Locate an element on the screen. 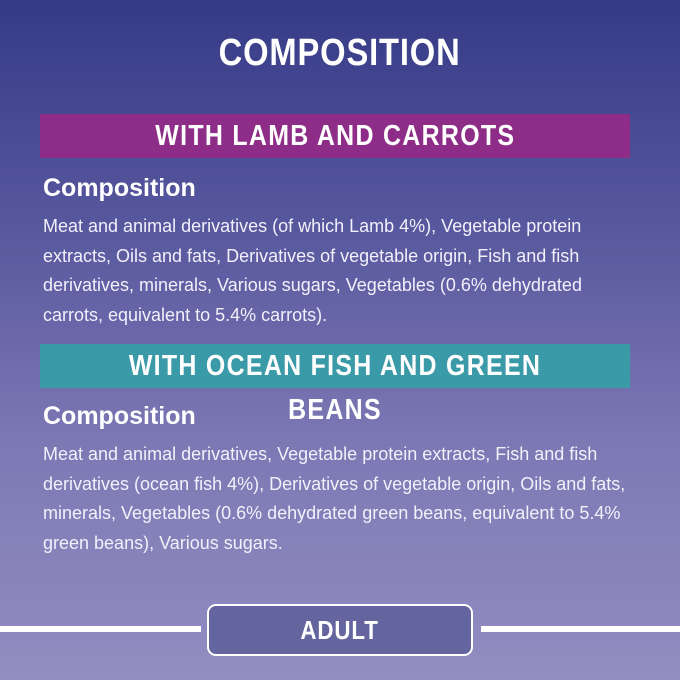  section-banner-fish: WITH OCEAN FISH AND GREEN BEANS is located at coordinates (335, 385).